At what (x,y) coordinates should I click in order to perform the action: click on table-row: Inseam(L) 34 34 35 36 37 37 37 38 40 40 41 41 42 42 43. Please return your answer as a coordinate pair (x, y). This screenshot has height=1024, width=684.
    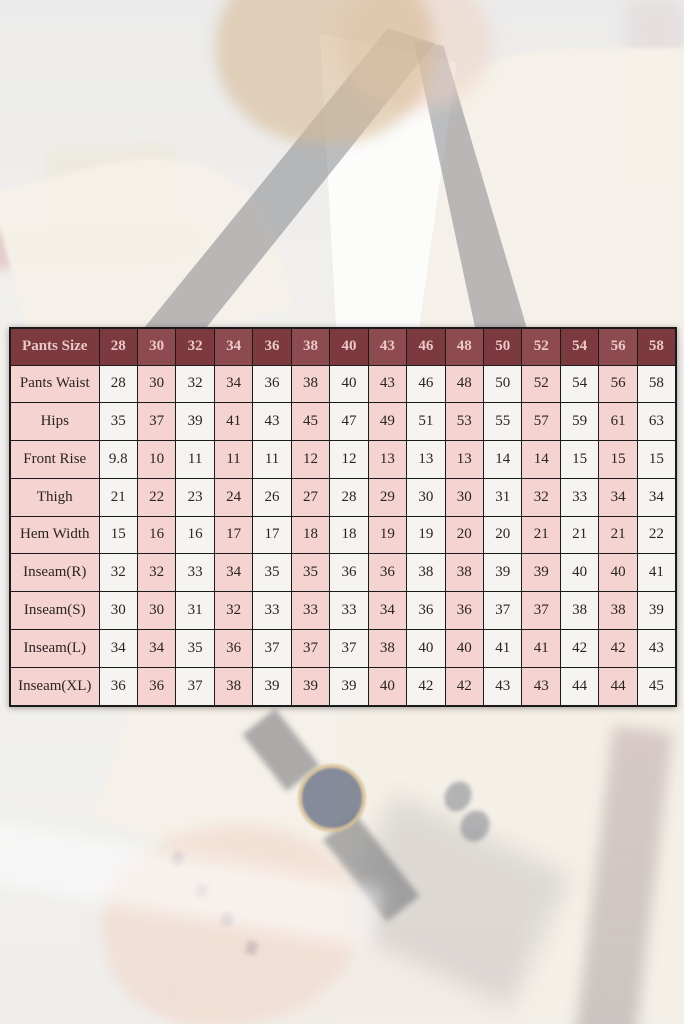
    Looking at the image, I should click on (343, 648).